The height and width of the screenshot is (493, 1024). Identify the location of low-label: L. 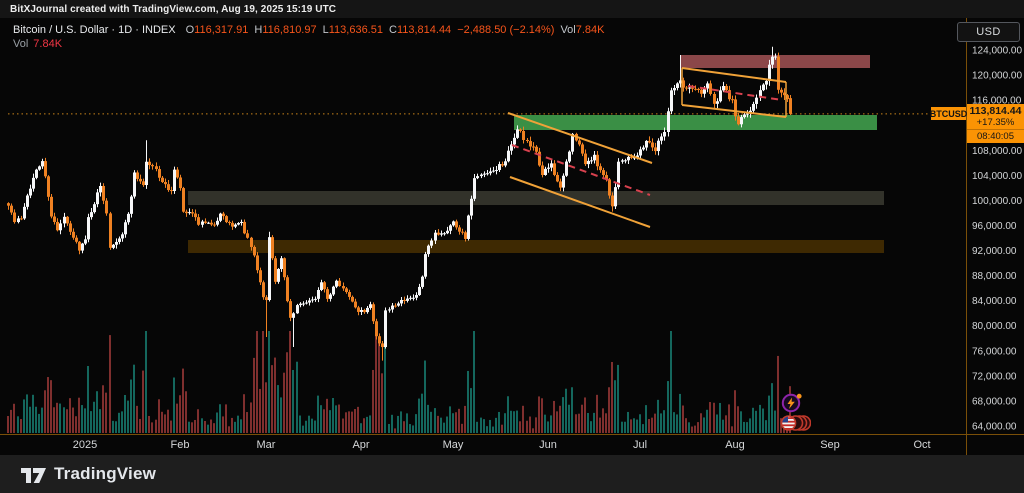
(325, 30).